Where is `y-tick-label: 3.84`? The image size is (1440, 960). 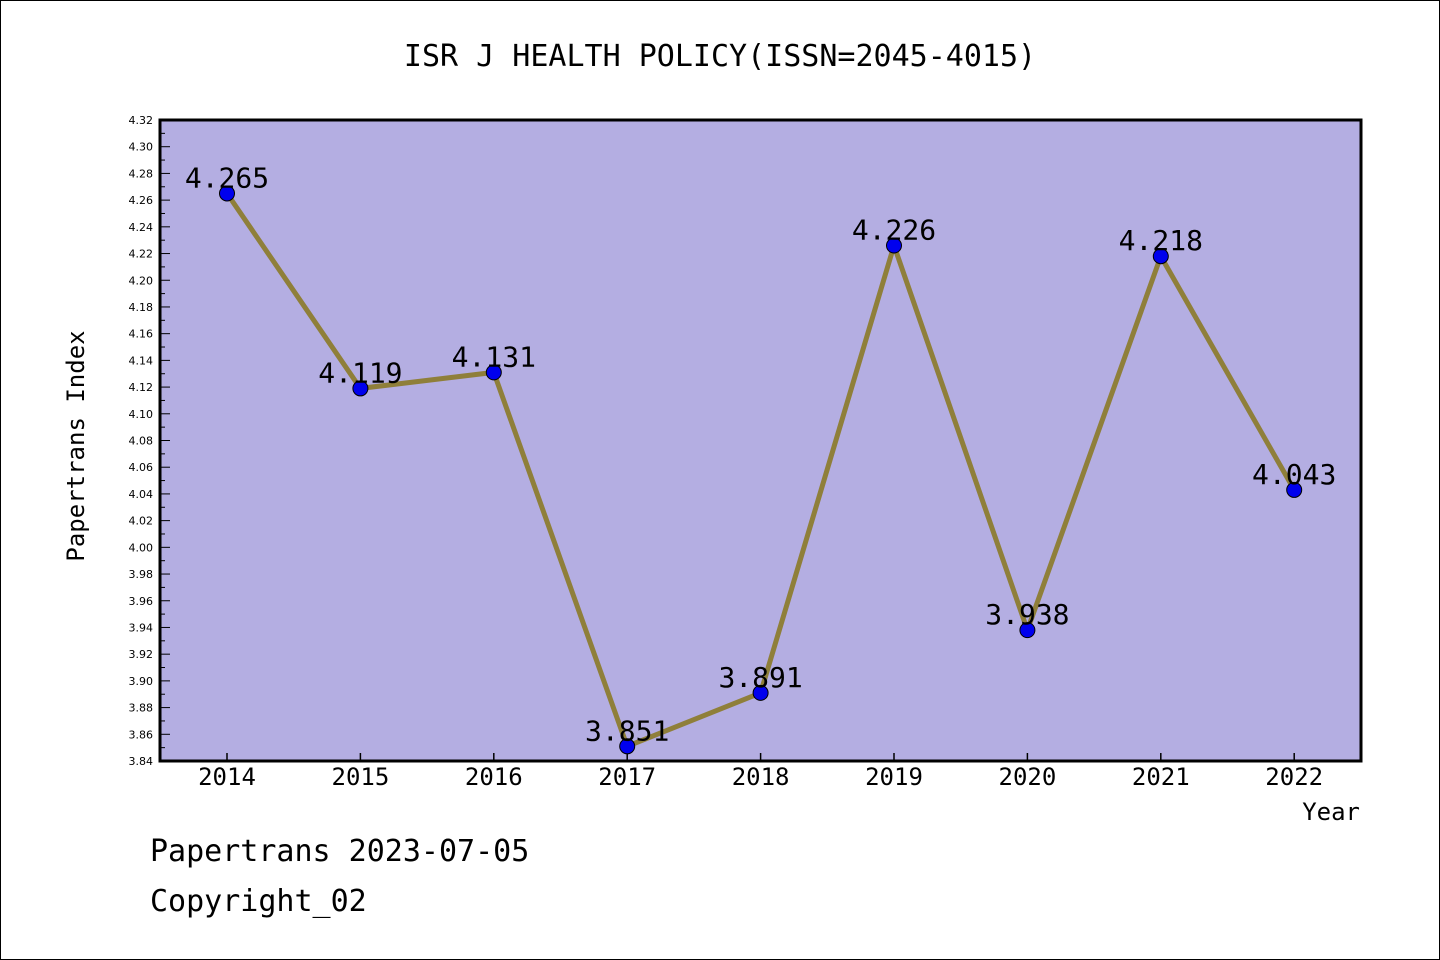 y-tick-label: 3.84 is located at coordinates (141, 761).